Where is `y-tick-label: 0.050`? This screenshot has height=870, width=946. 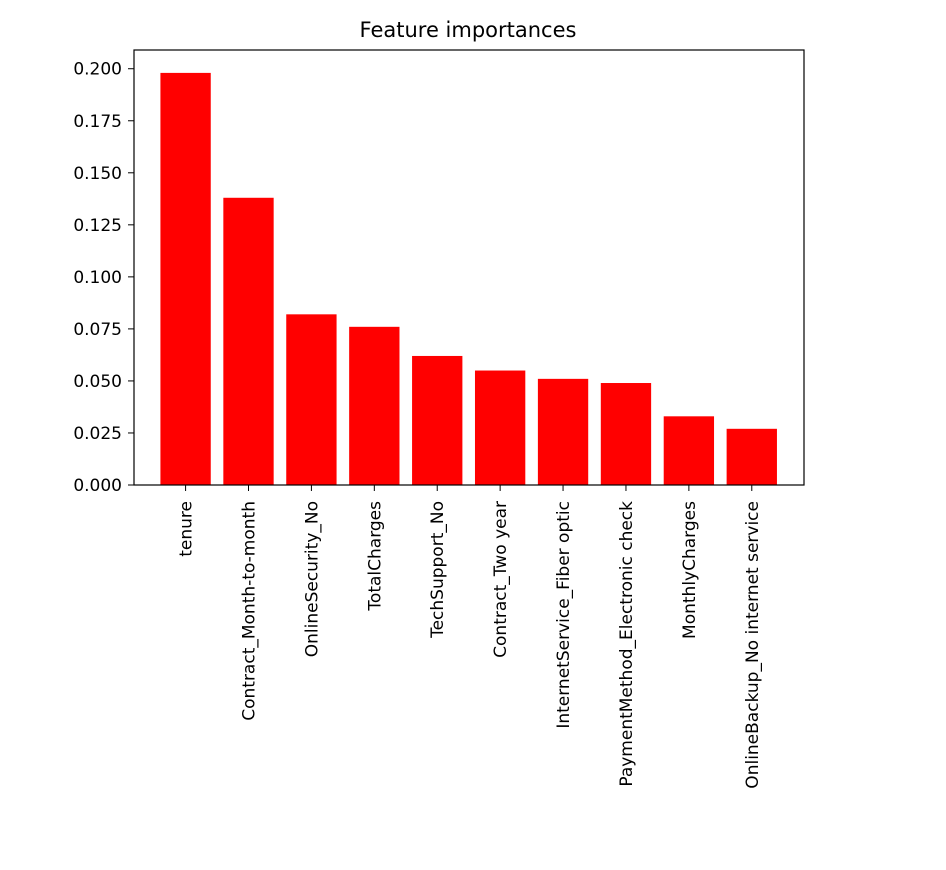
y-tick-label: 0.050 is located at coordinates (97, 382).